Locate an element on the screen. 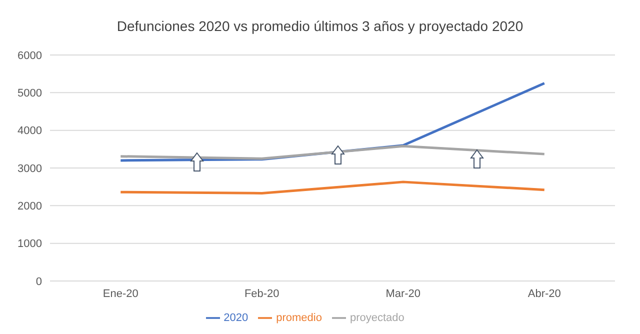 This screenshot has width=640, height=334. x-tick-label: Abr-20 is located at coordinates (544, 294).